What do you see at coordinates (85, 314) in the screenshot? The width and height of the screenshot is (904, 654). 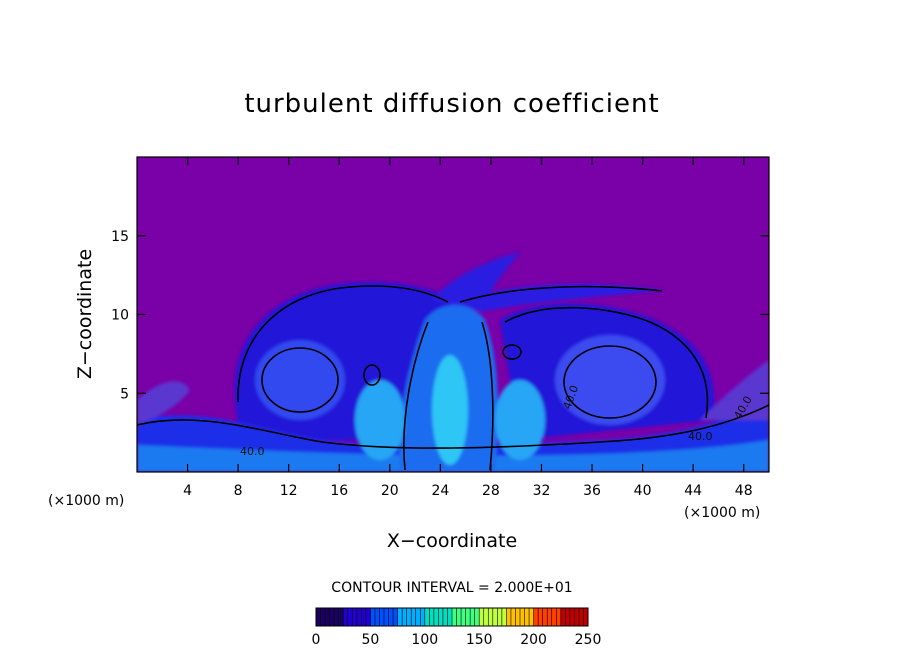 I see `y-axis-label: Z−coordinate` at bounding box center [85, 314].